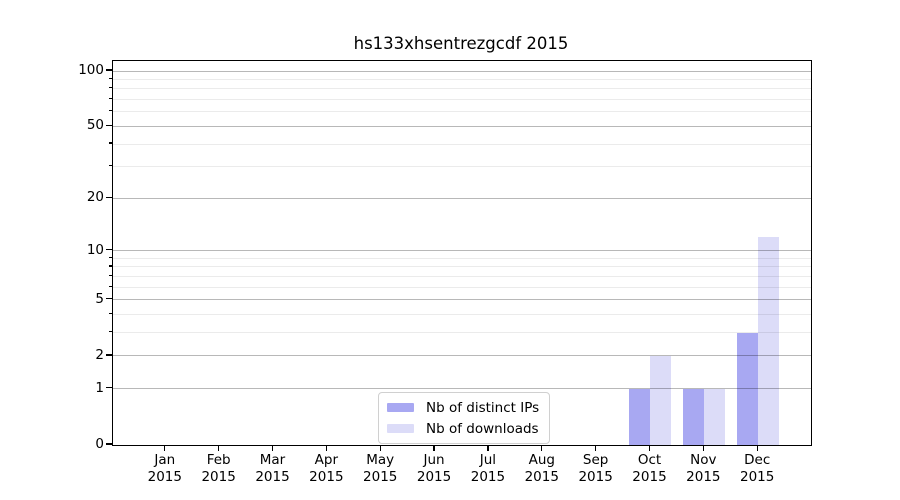 This screenshot has height=500, width=900. I want to click on x-tick-jan, so click(165, 448).